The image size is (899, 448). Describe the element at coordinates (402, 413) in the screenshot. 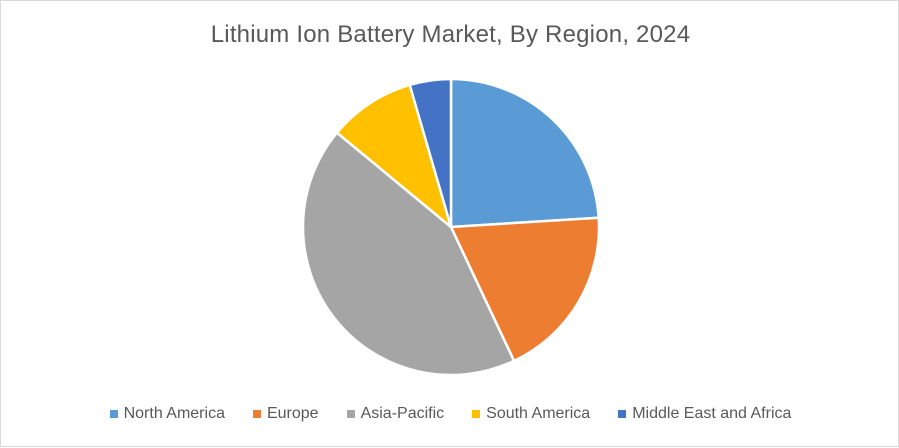

I see `legend-label: Asia-Pacific` at that location.